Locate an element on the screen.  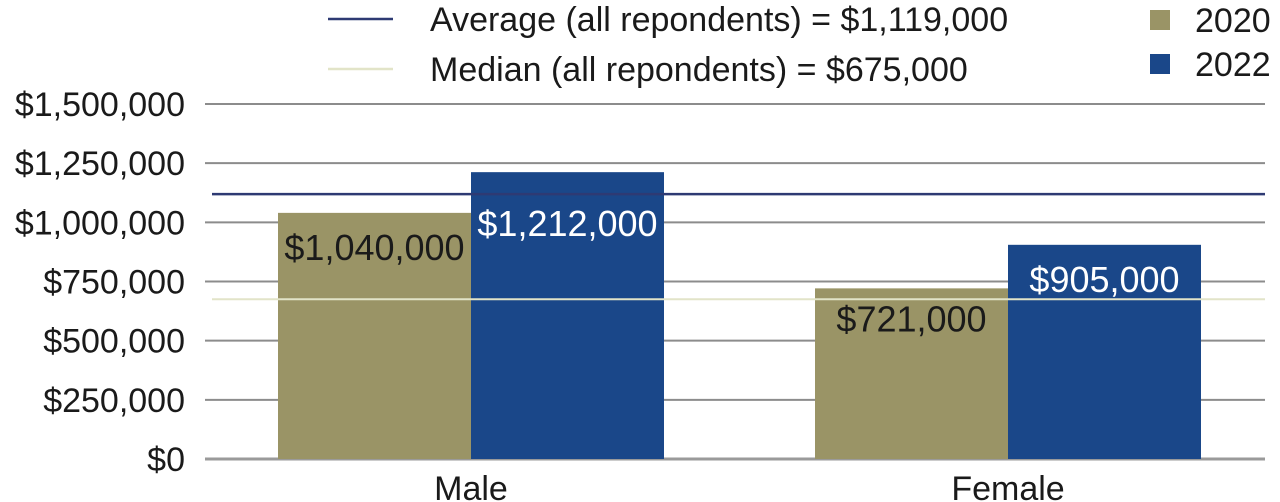
bar-2020-male is located at coordinates (374, 335).